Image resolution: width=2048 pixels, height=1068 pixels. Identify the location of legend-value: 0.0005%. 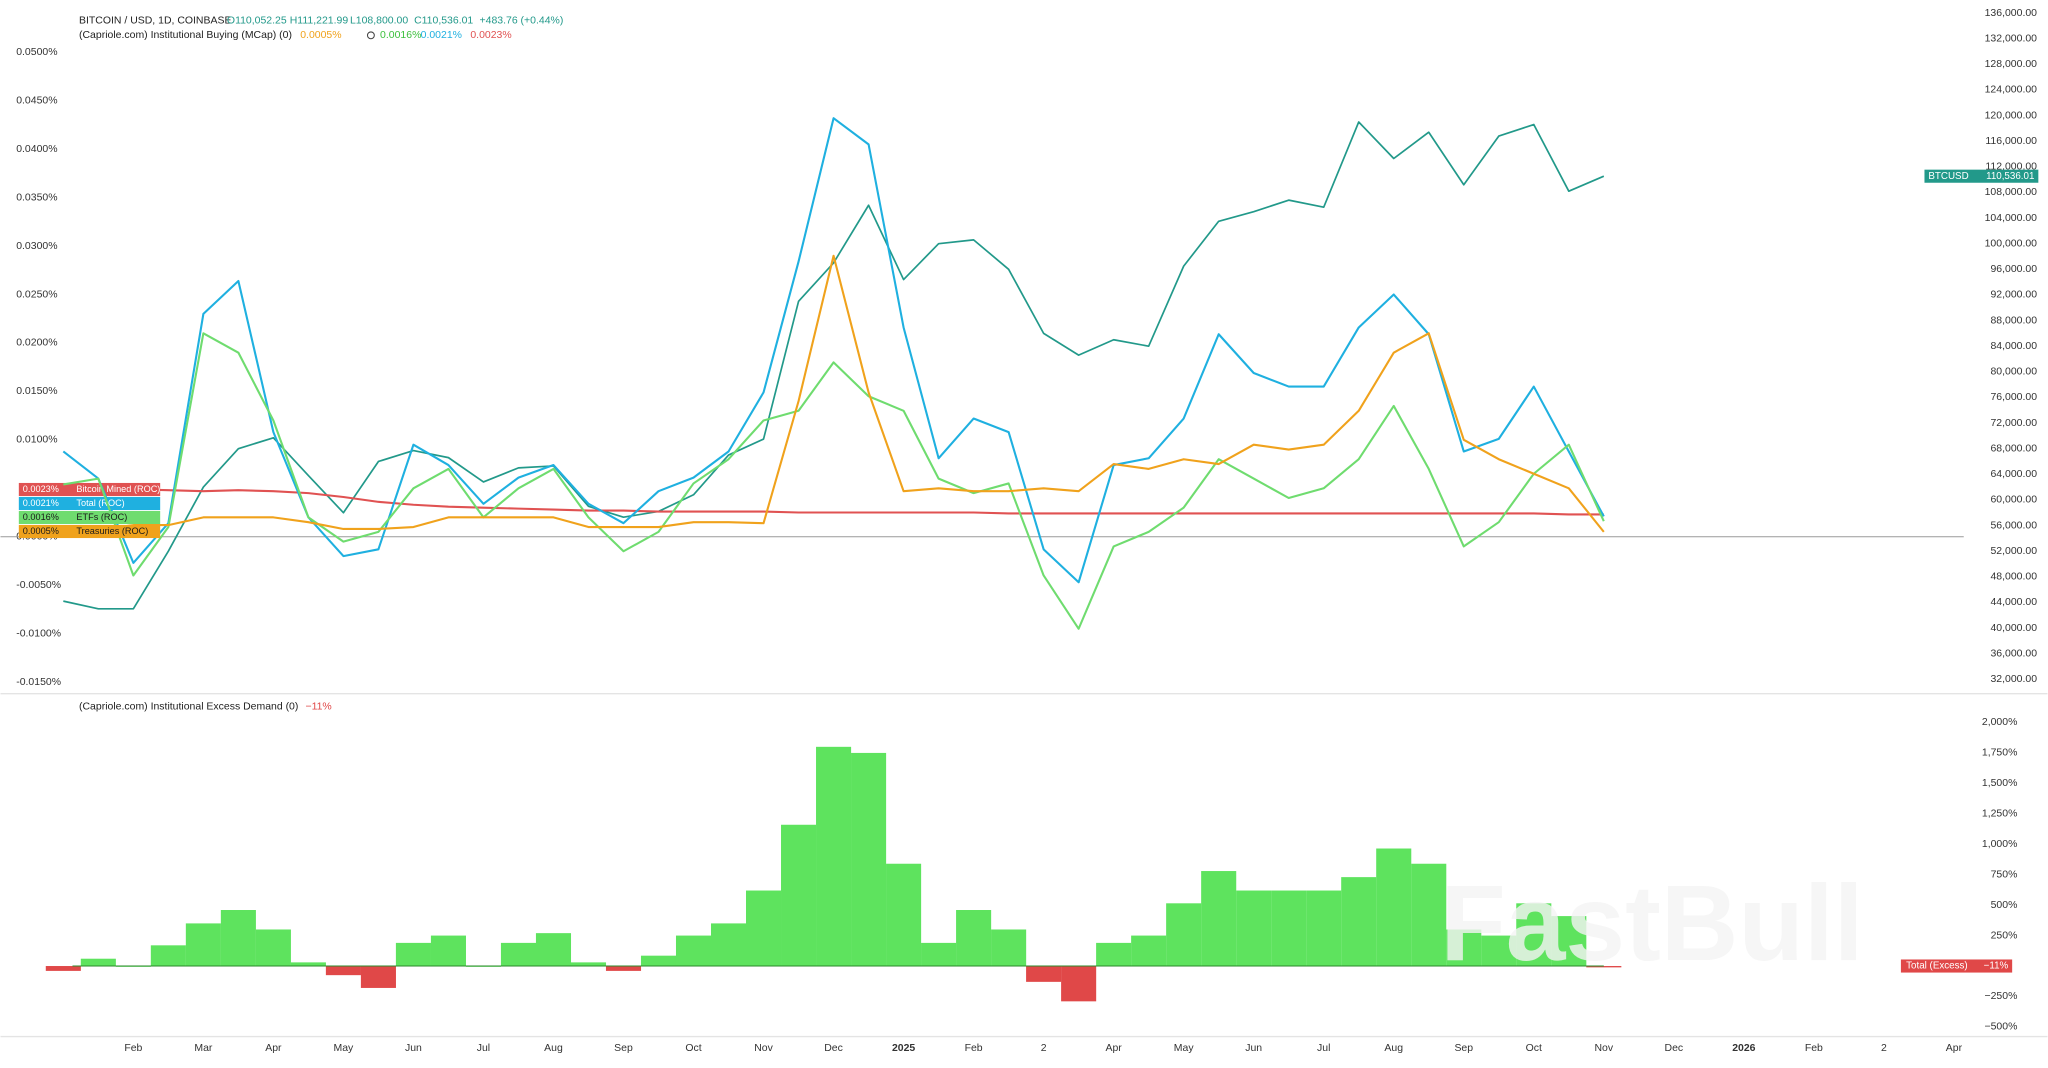
(41, 531).